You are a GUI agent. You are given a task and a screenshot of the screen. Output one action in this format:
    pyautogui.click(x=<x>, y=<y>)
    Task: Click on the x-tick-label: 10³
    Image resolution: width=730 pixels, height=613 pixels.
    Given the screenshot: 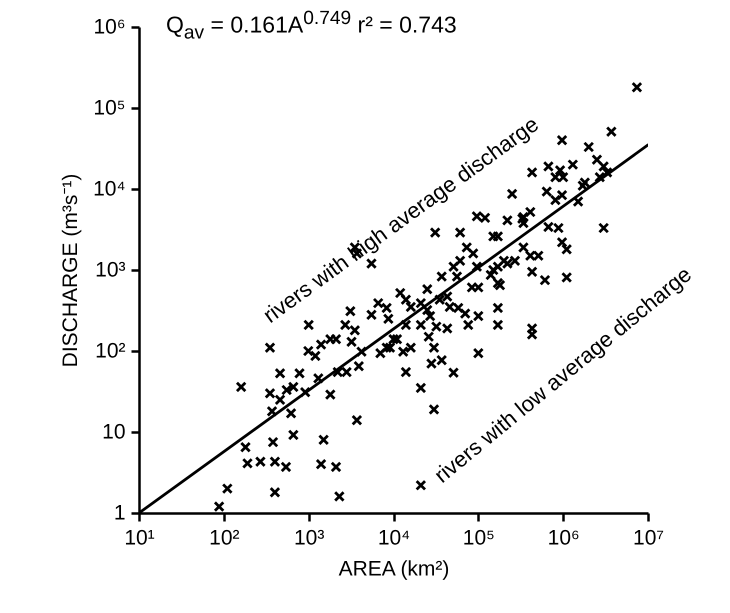 What is the action you would take?
    pyautogui.click(x=309, y=538)
    